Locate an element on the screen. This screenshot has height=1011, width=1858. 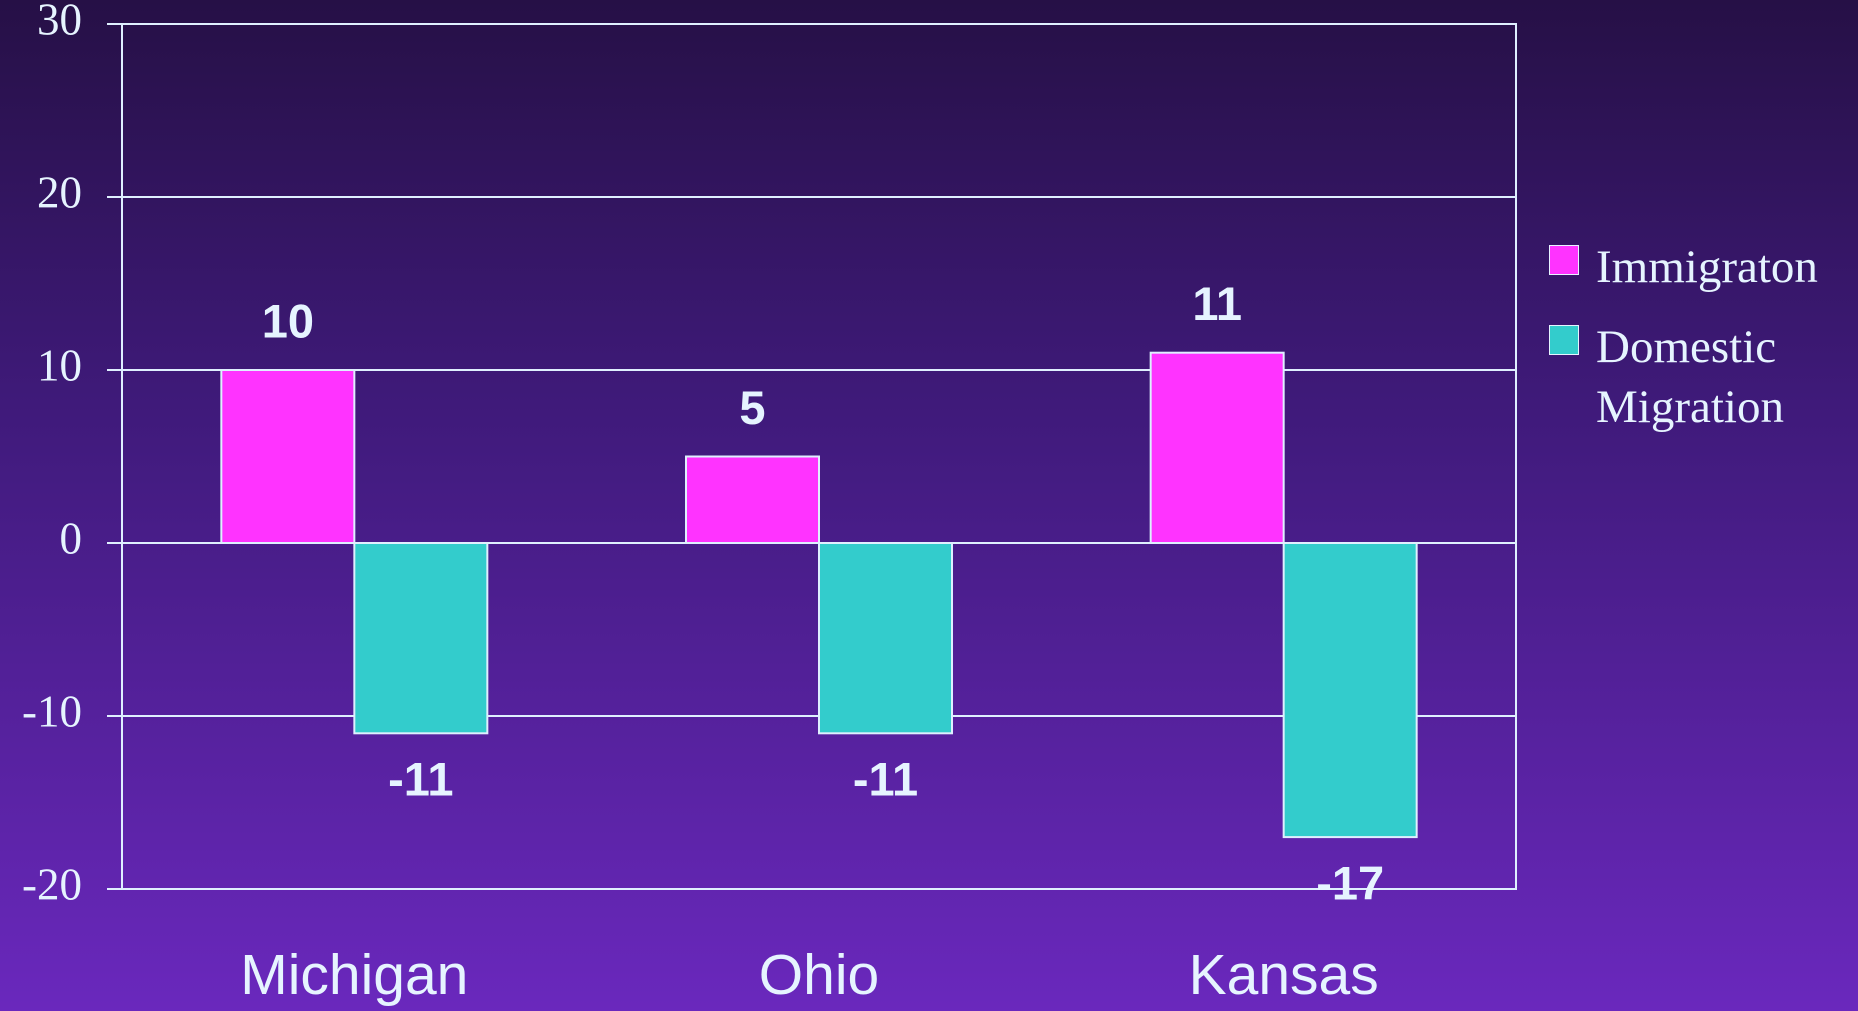
x-tick-label: Michigan is located at coordinates (354, 975).